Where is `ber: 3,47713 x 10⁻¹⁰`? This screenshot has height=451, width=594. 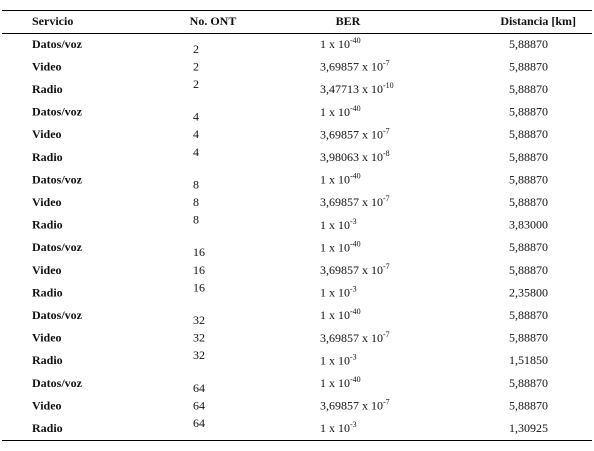
ber: 3,47713 x 10⁻¹⁰ is located at coordinates (357, 88).